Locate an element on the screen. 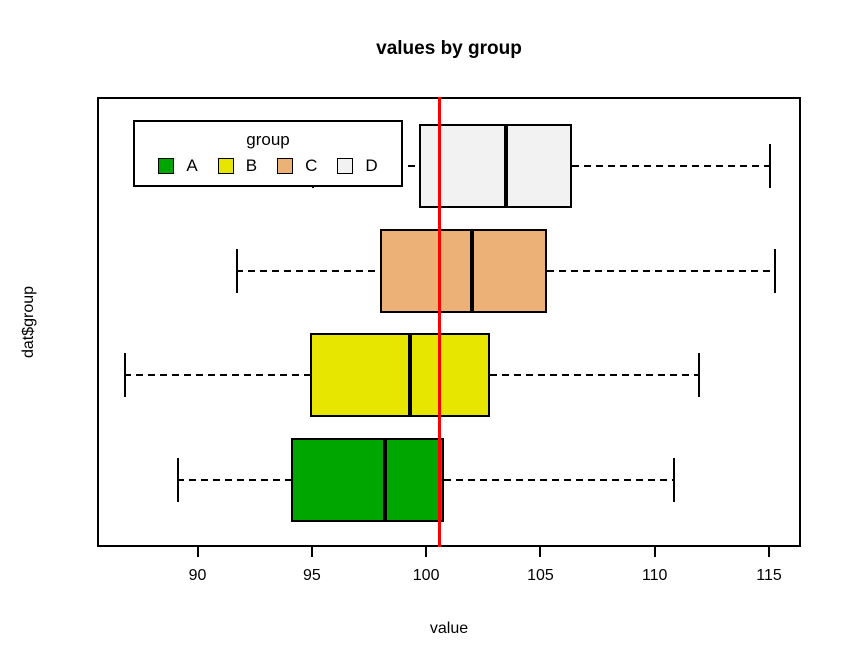 The height and width of the screenshot is (670, 851). reference-line is located at coordinates (440, 322).